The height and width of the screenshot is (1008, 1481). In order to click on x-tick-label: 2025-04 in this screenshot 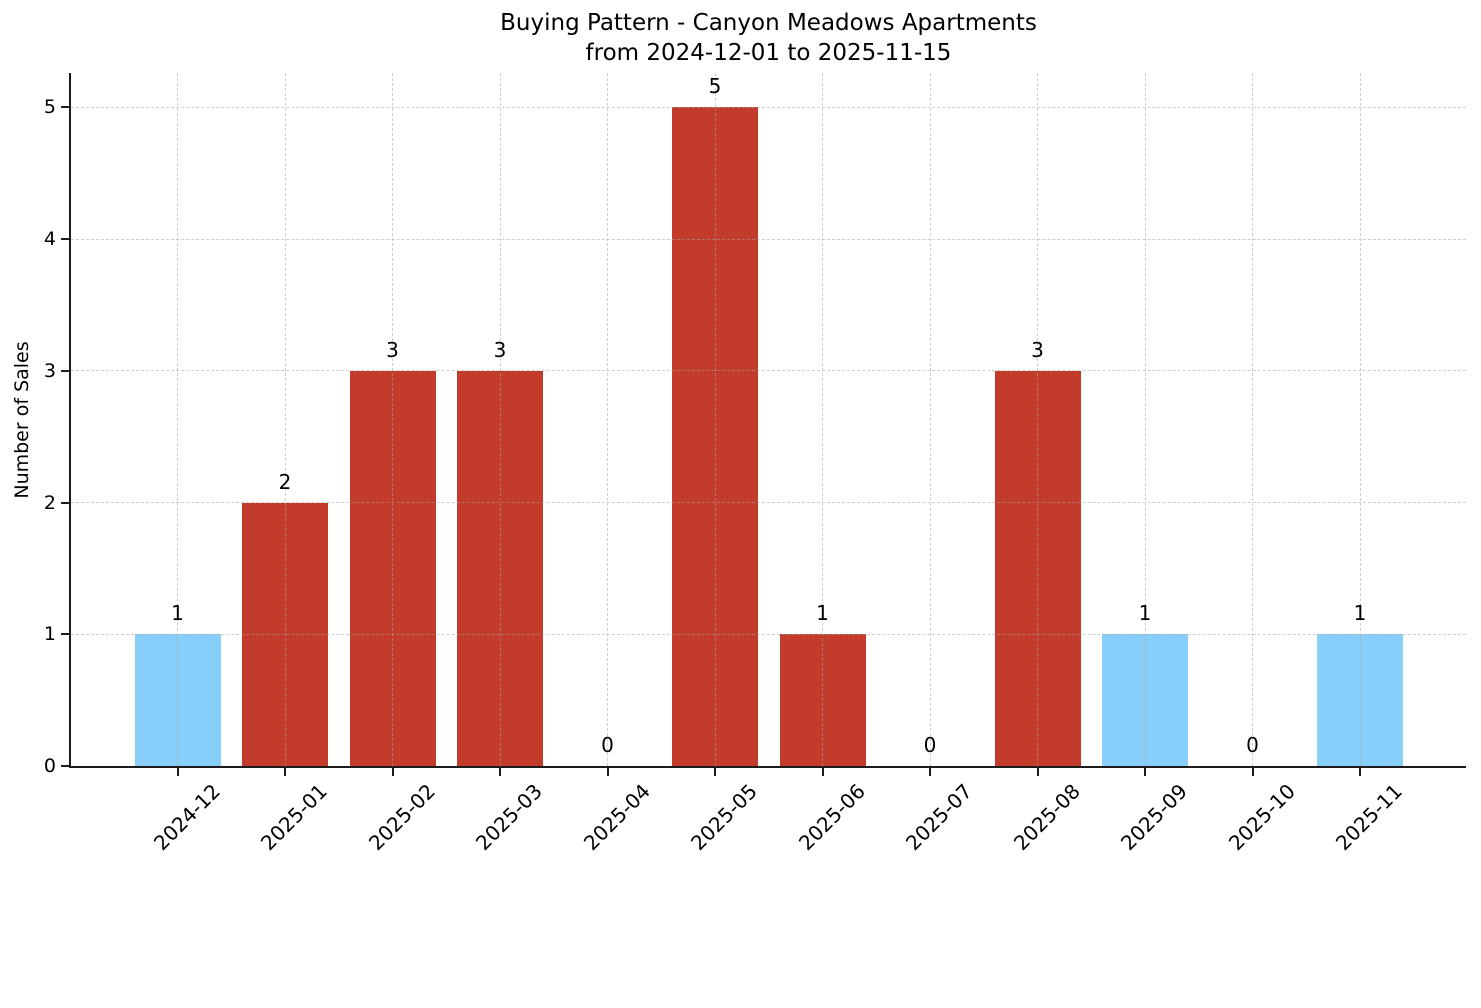, I will do `click(616, 817)`.